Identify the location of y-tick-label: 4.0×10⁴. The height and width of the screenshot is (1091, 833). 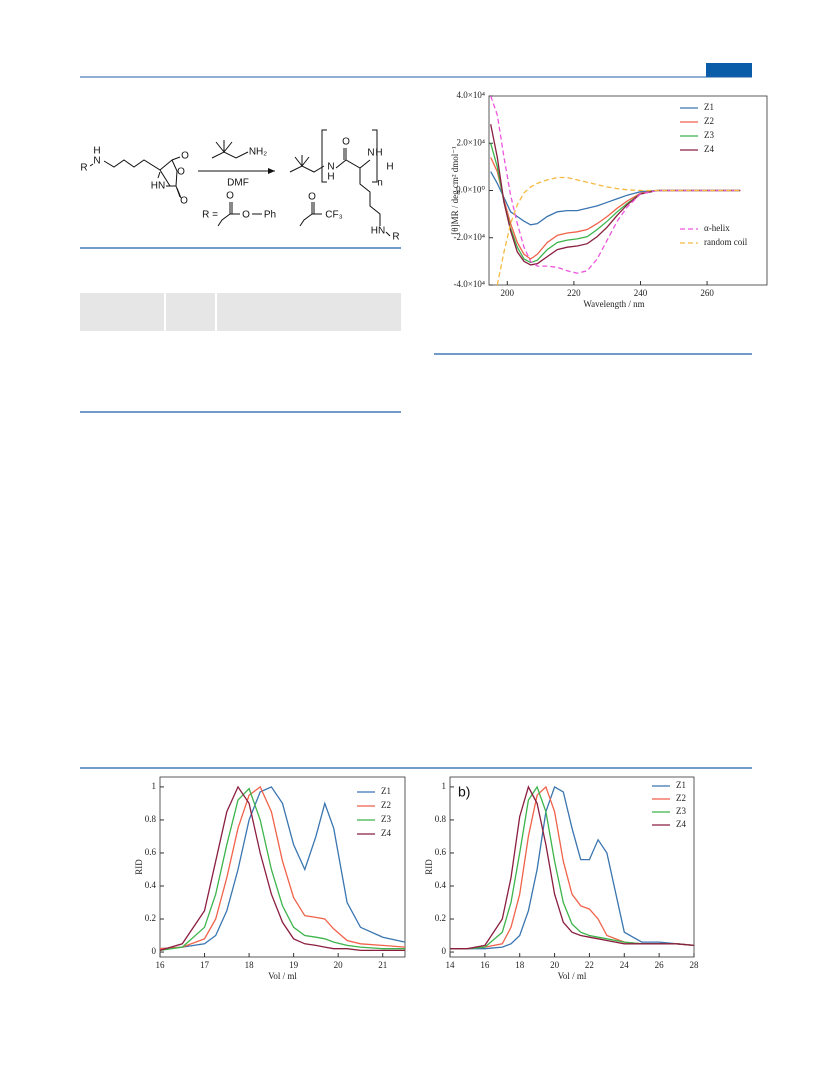
(471, 95).